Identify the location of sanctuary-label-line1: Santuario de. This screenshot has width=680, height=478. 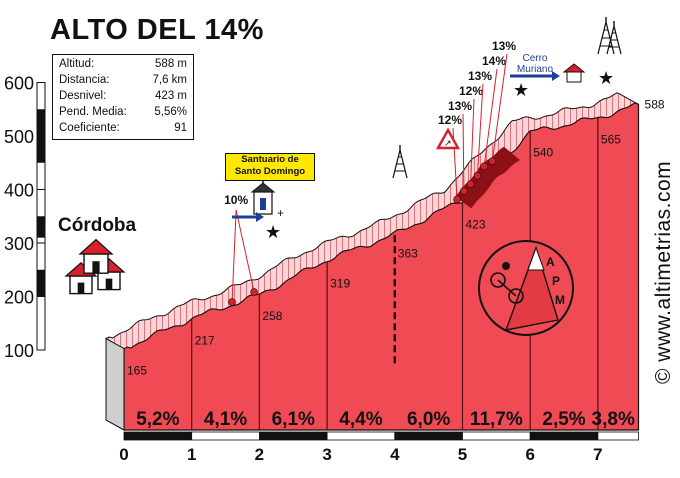
(270, 159).